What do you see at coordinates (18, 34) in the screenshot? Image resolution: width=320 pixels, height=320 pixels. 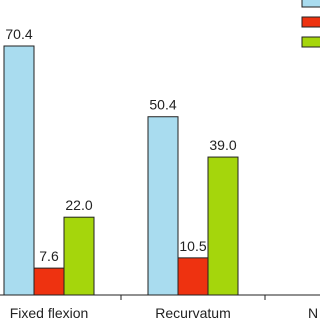 I see `value-label: 70.4` at bounding box center [18, 34].